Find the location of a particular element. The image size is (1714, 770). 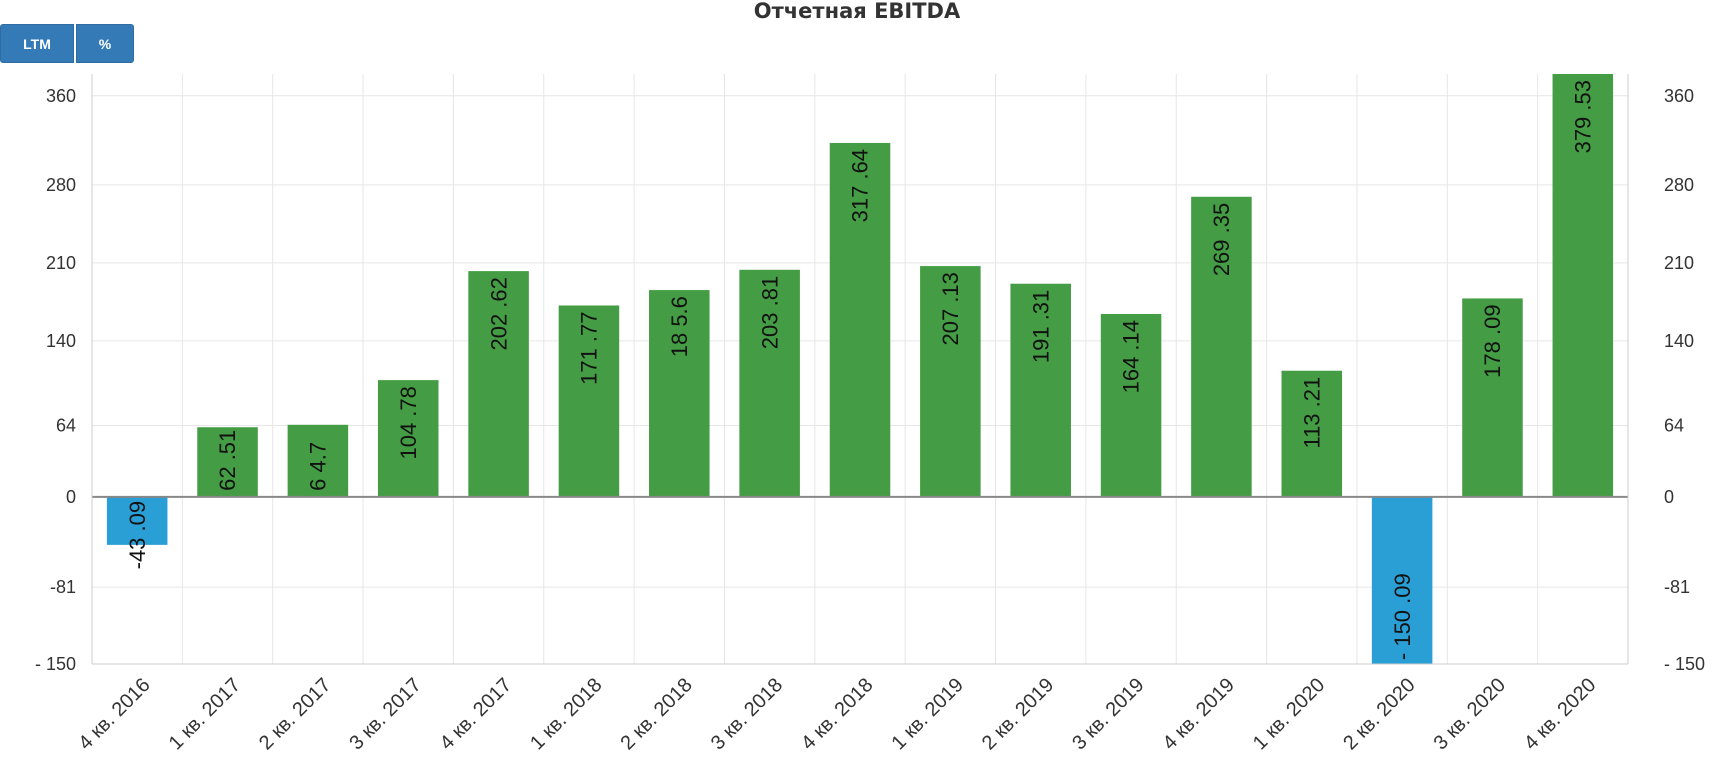

y-tick-label-left: - 150 is located at coordinates (55, 664).